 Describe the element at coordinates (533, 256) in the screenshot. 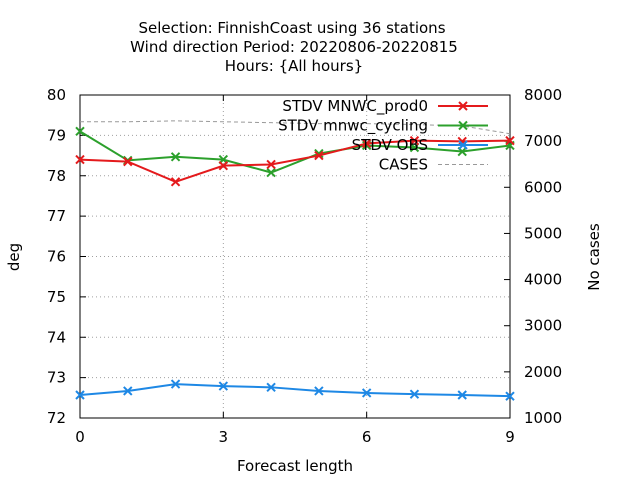

I see `y2-axis-ticks: 1000 2000 3000 4000 5000 6000 7000 8000` at that location.